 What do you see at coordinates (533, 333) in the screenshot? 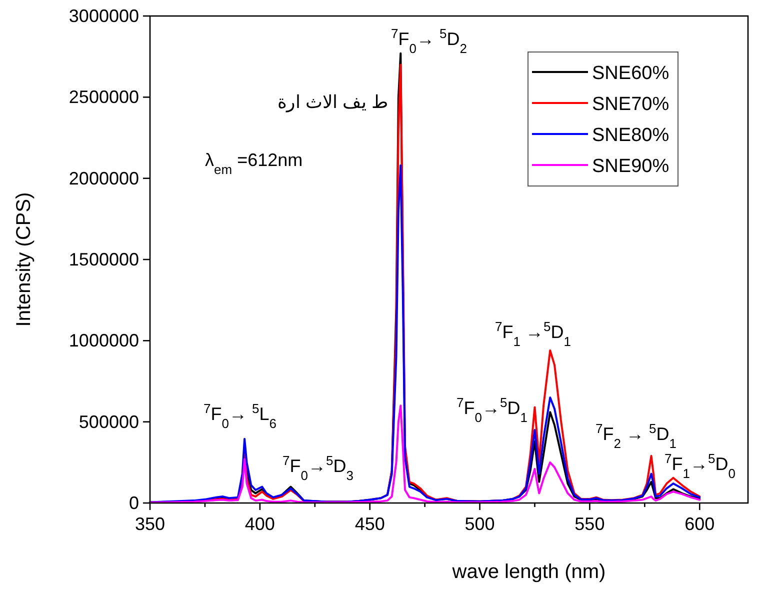
I see `annotation: $^{7}$F$_{1}$ →$^{5}$D$_{1}$` at bounding box center [533, 333].